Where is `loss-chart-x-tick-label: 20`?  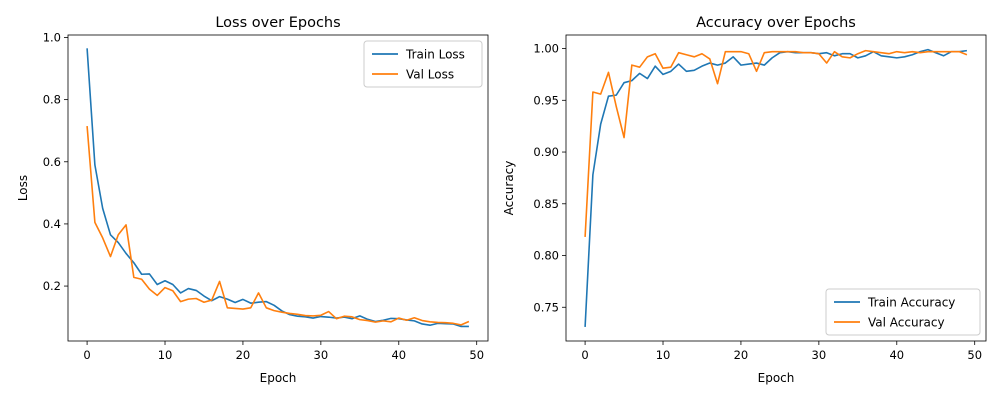 loss-chart-x-tick-label: 20 is located at coordinates (243, 355).